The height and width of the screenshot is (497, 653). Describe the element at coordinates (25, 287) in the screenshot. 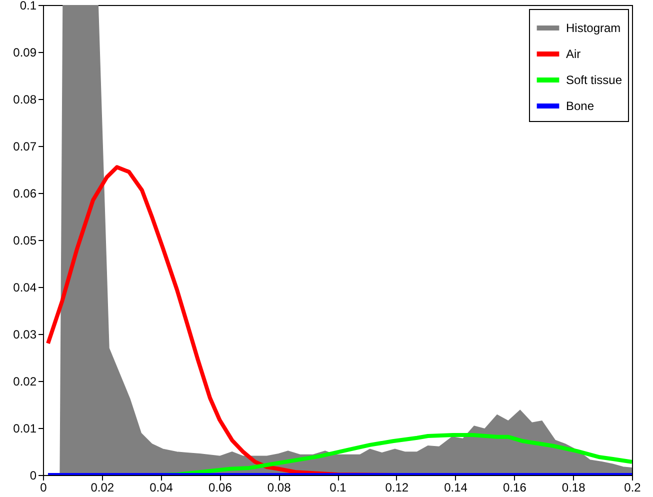

I see `y-tick-label: 0.04` at that location.